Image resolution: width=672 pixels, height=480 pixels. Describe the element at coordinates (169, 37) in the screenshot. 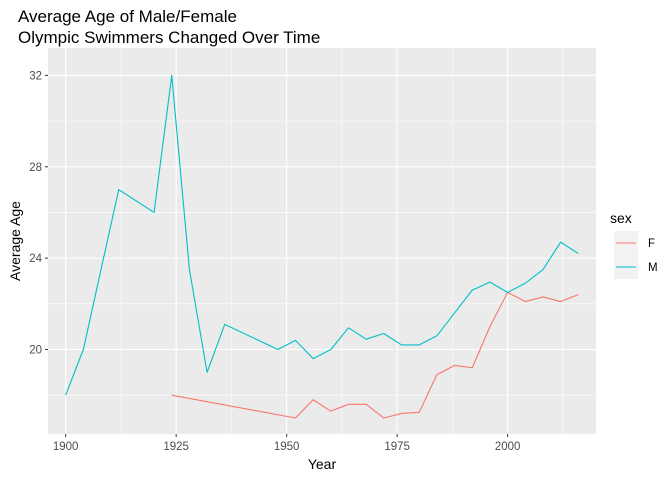

I see `chart-title-line-2: Olympic Swimmers Changed Over Time` at that location.